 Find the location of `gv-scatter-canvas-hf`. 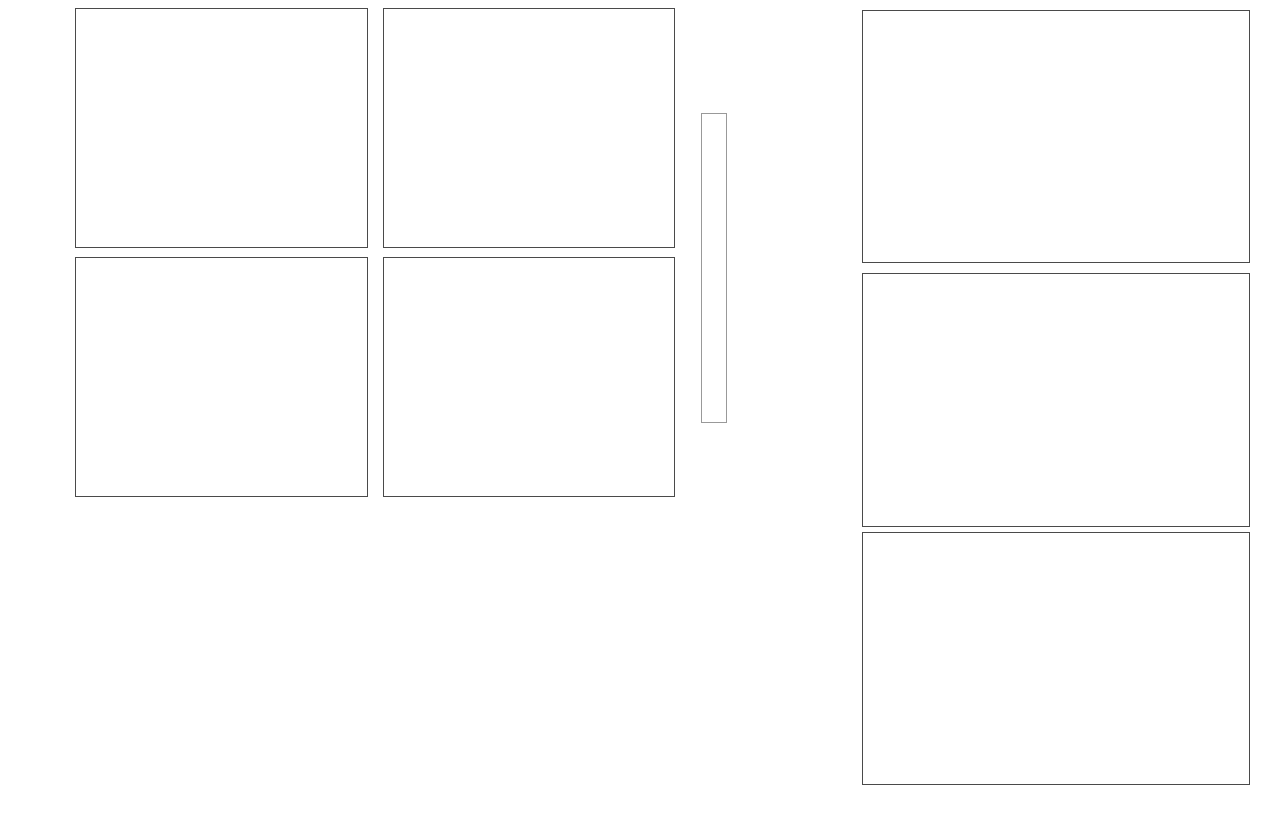

gv-scatter-canvas-hf is located at coordinates (1056, 400).